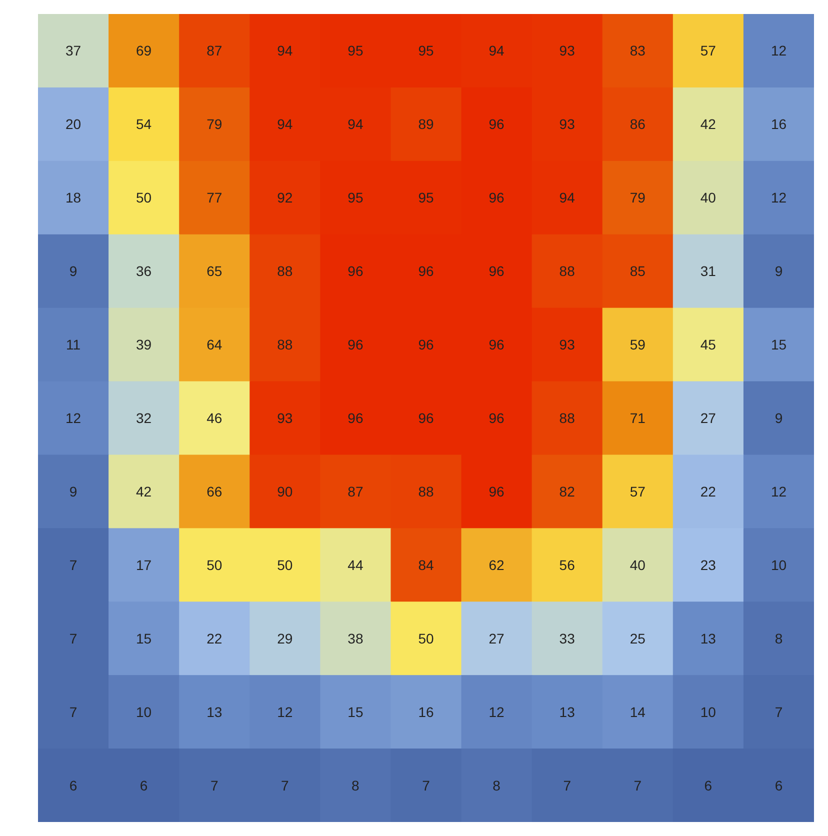  I want to click on data-label: 40, so click(638, 564).